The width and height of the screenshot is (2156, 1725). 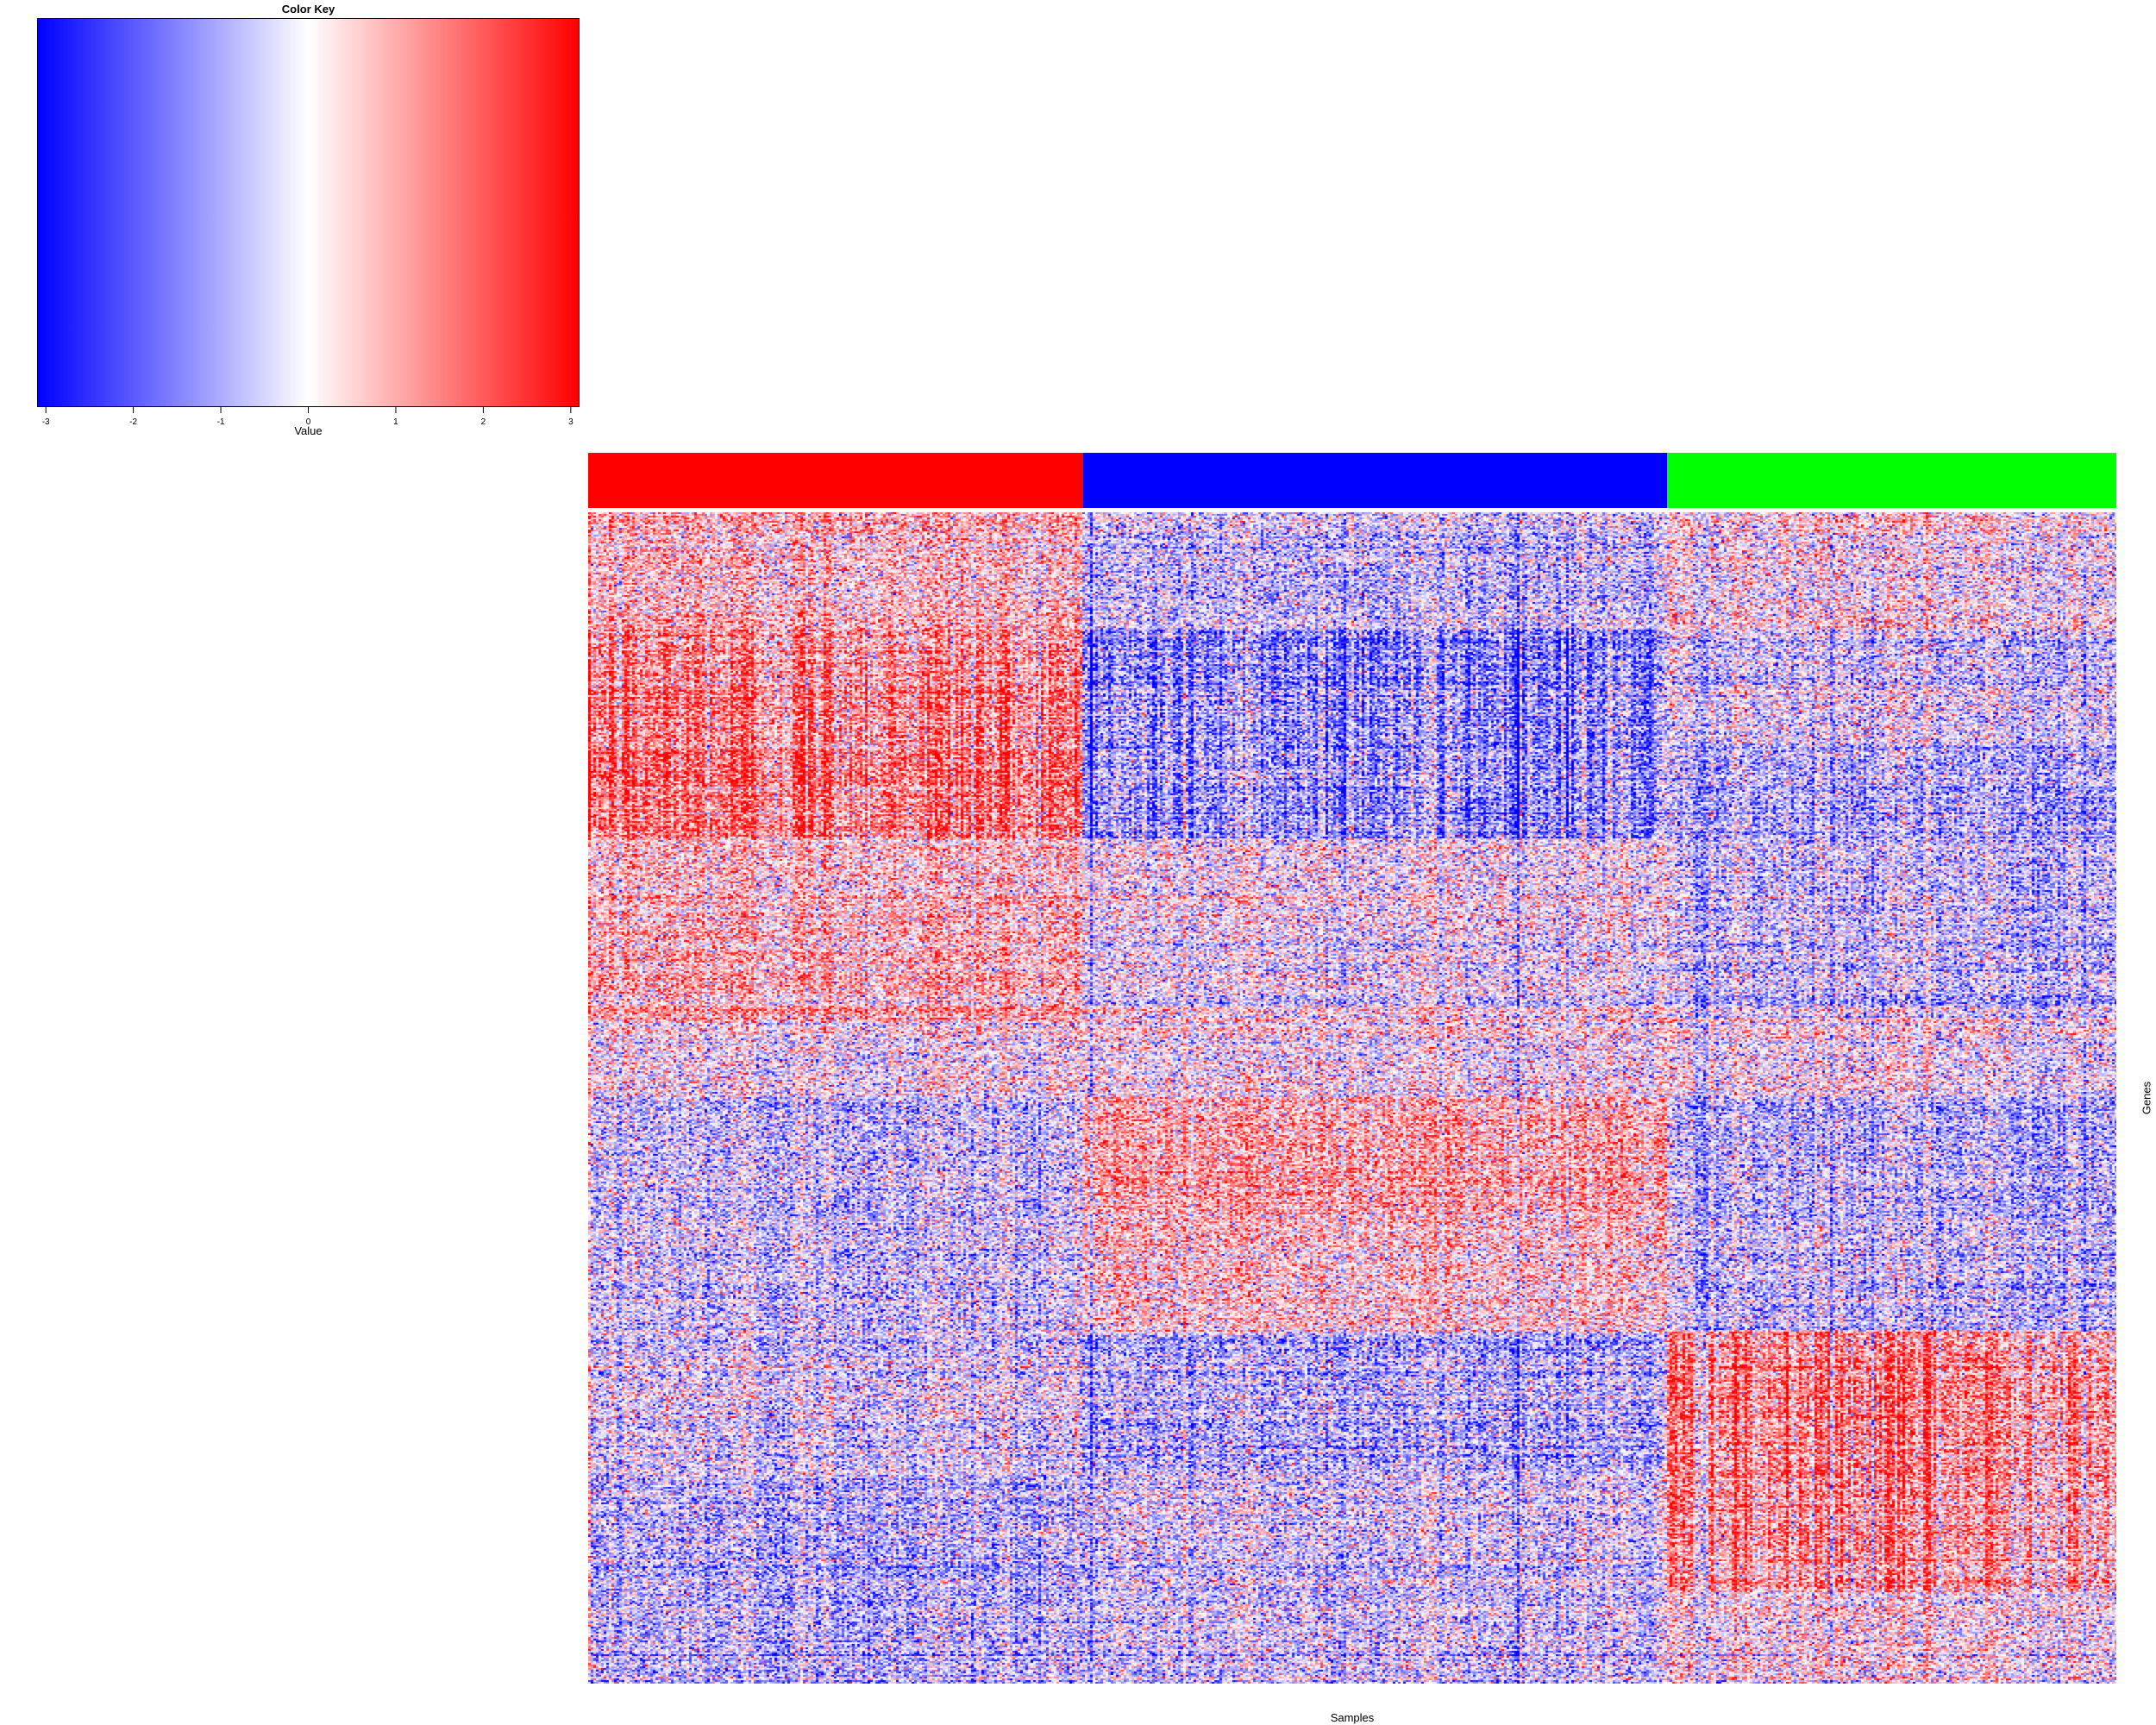 I want to click on color-key-tick-label: 2, so click(x=483, y=422).